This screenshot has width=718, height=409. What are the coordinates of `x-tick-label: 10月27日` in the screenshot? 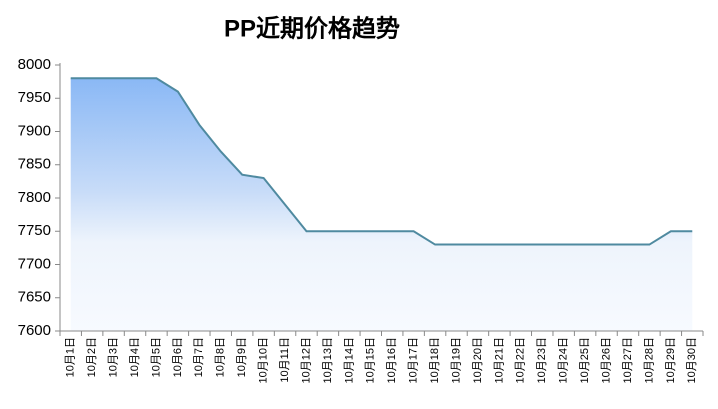 It's located at (628, 360).